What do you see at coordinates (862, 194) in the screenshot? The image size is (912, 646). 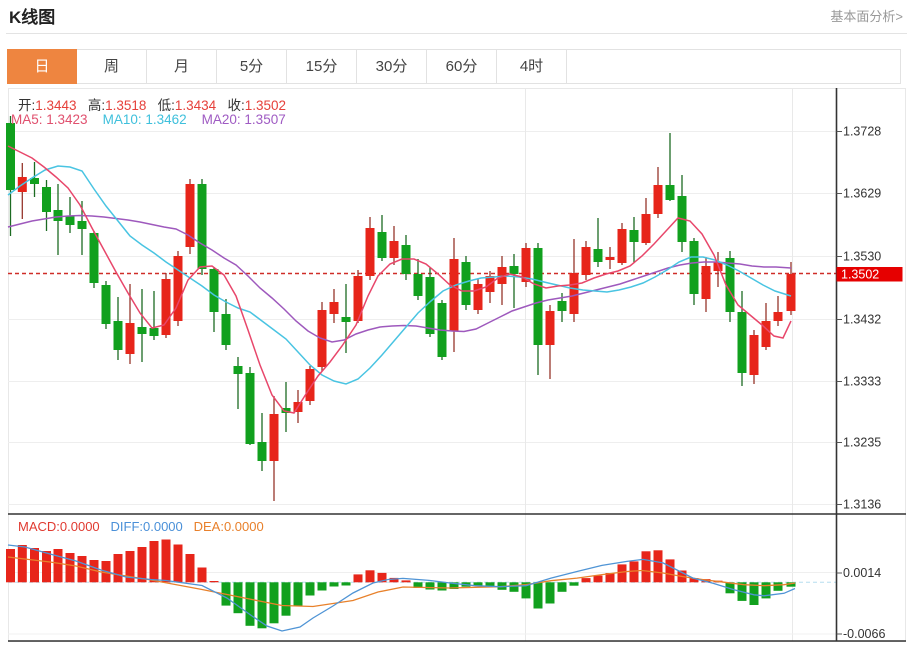 I see `svg-text: 1.3629` at bounding box center [862, 194].